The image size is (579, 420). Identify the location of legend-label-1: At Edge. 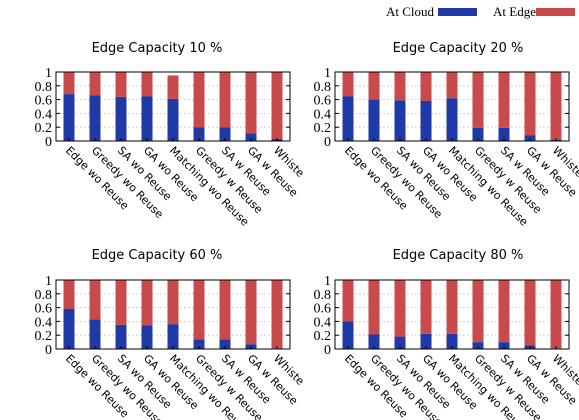
(514, 11).